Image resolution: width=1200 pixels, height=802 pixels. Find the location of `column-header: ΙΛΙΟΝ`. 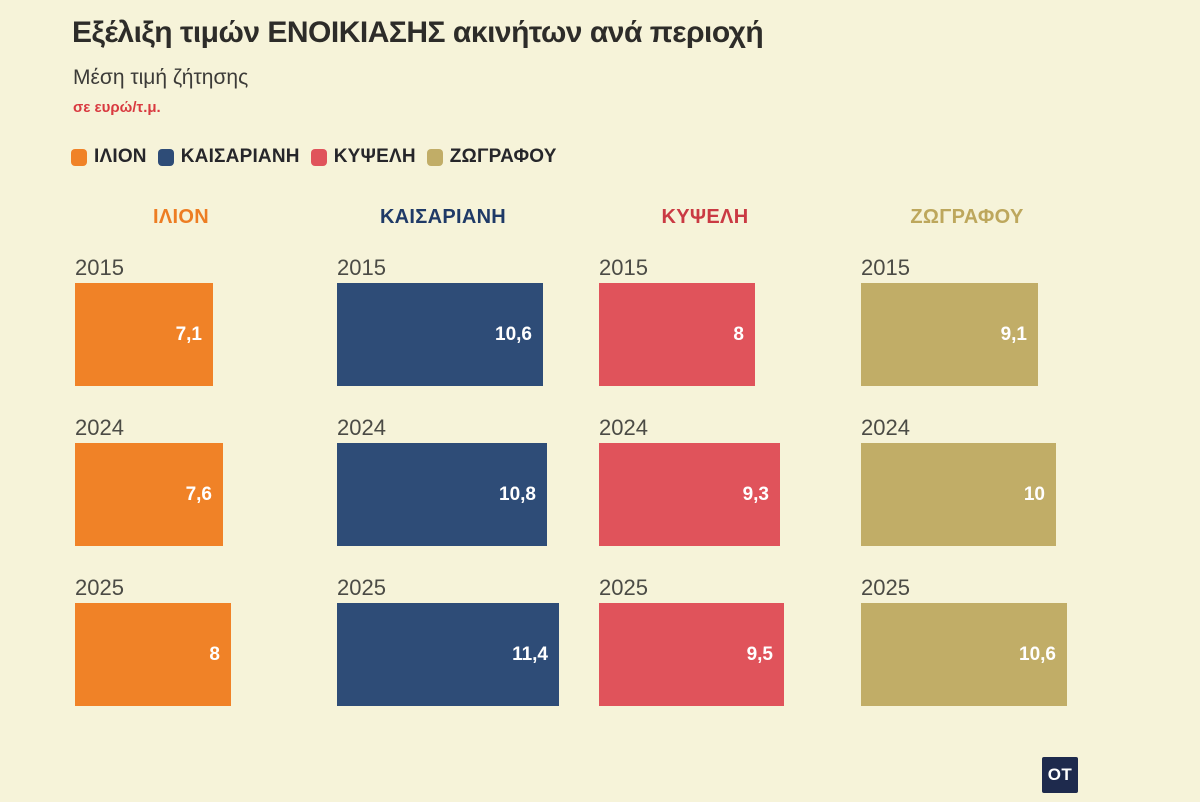

column-header: ΙΛΙΟΝ is located at coordinates (181, 217).